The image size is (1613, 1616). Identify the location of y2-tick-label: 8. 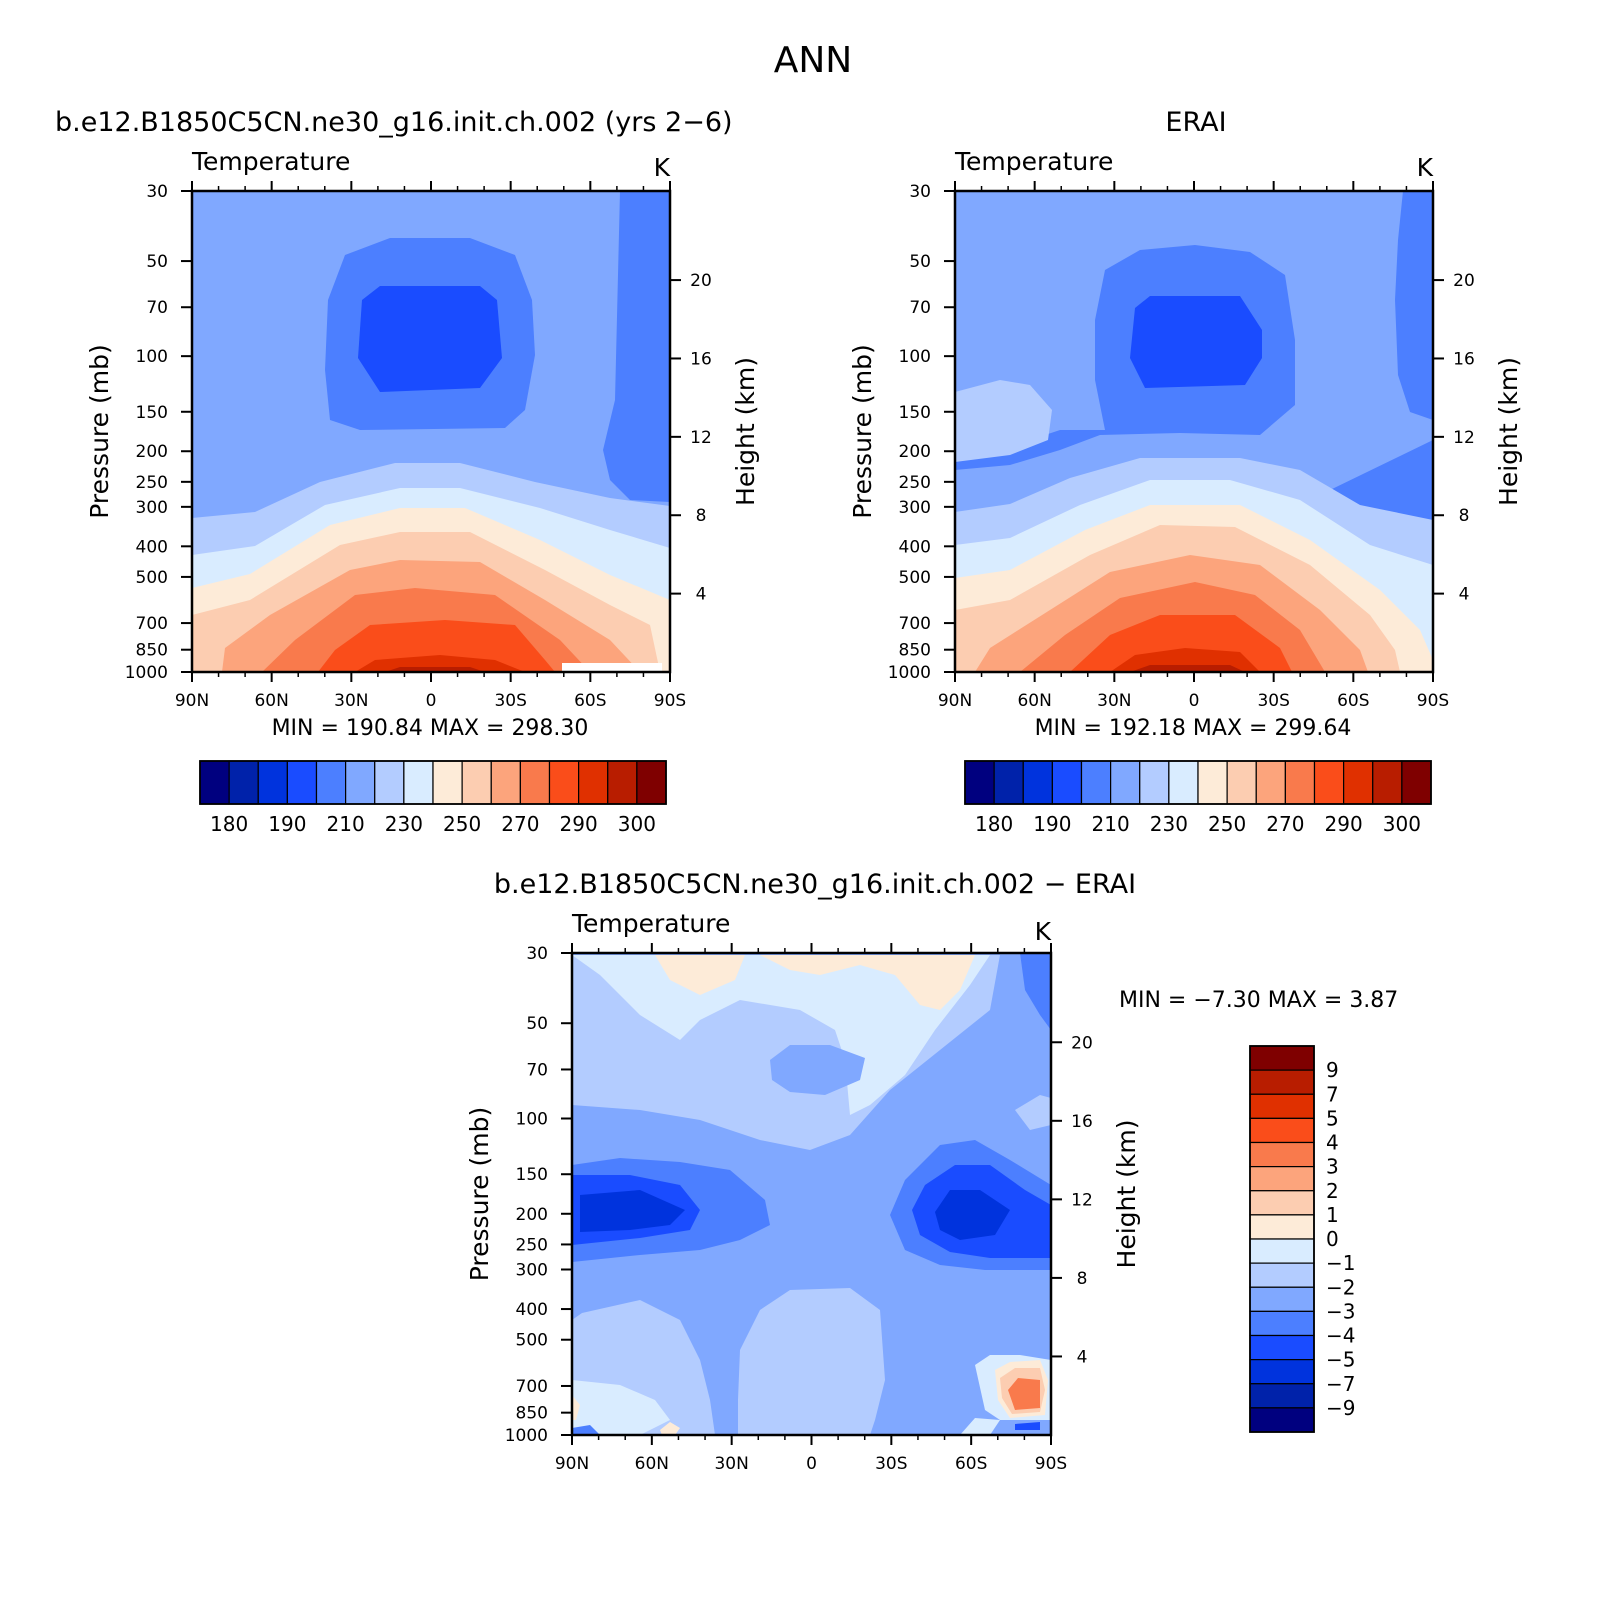
(701, 516).